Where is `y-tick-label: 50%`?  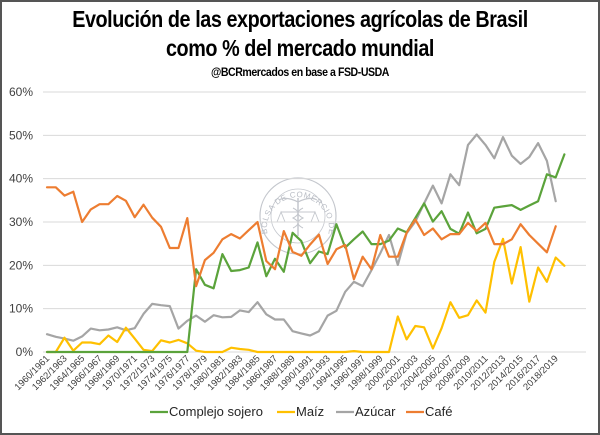
y-tick-label: 50% is located at coordinates (21, 135).